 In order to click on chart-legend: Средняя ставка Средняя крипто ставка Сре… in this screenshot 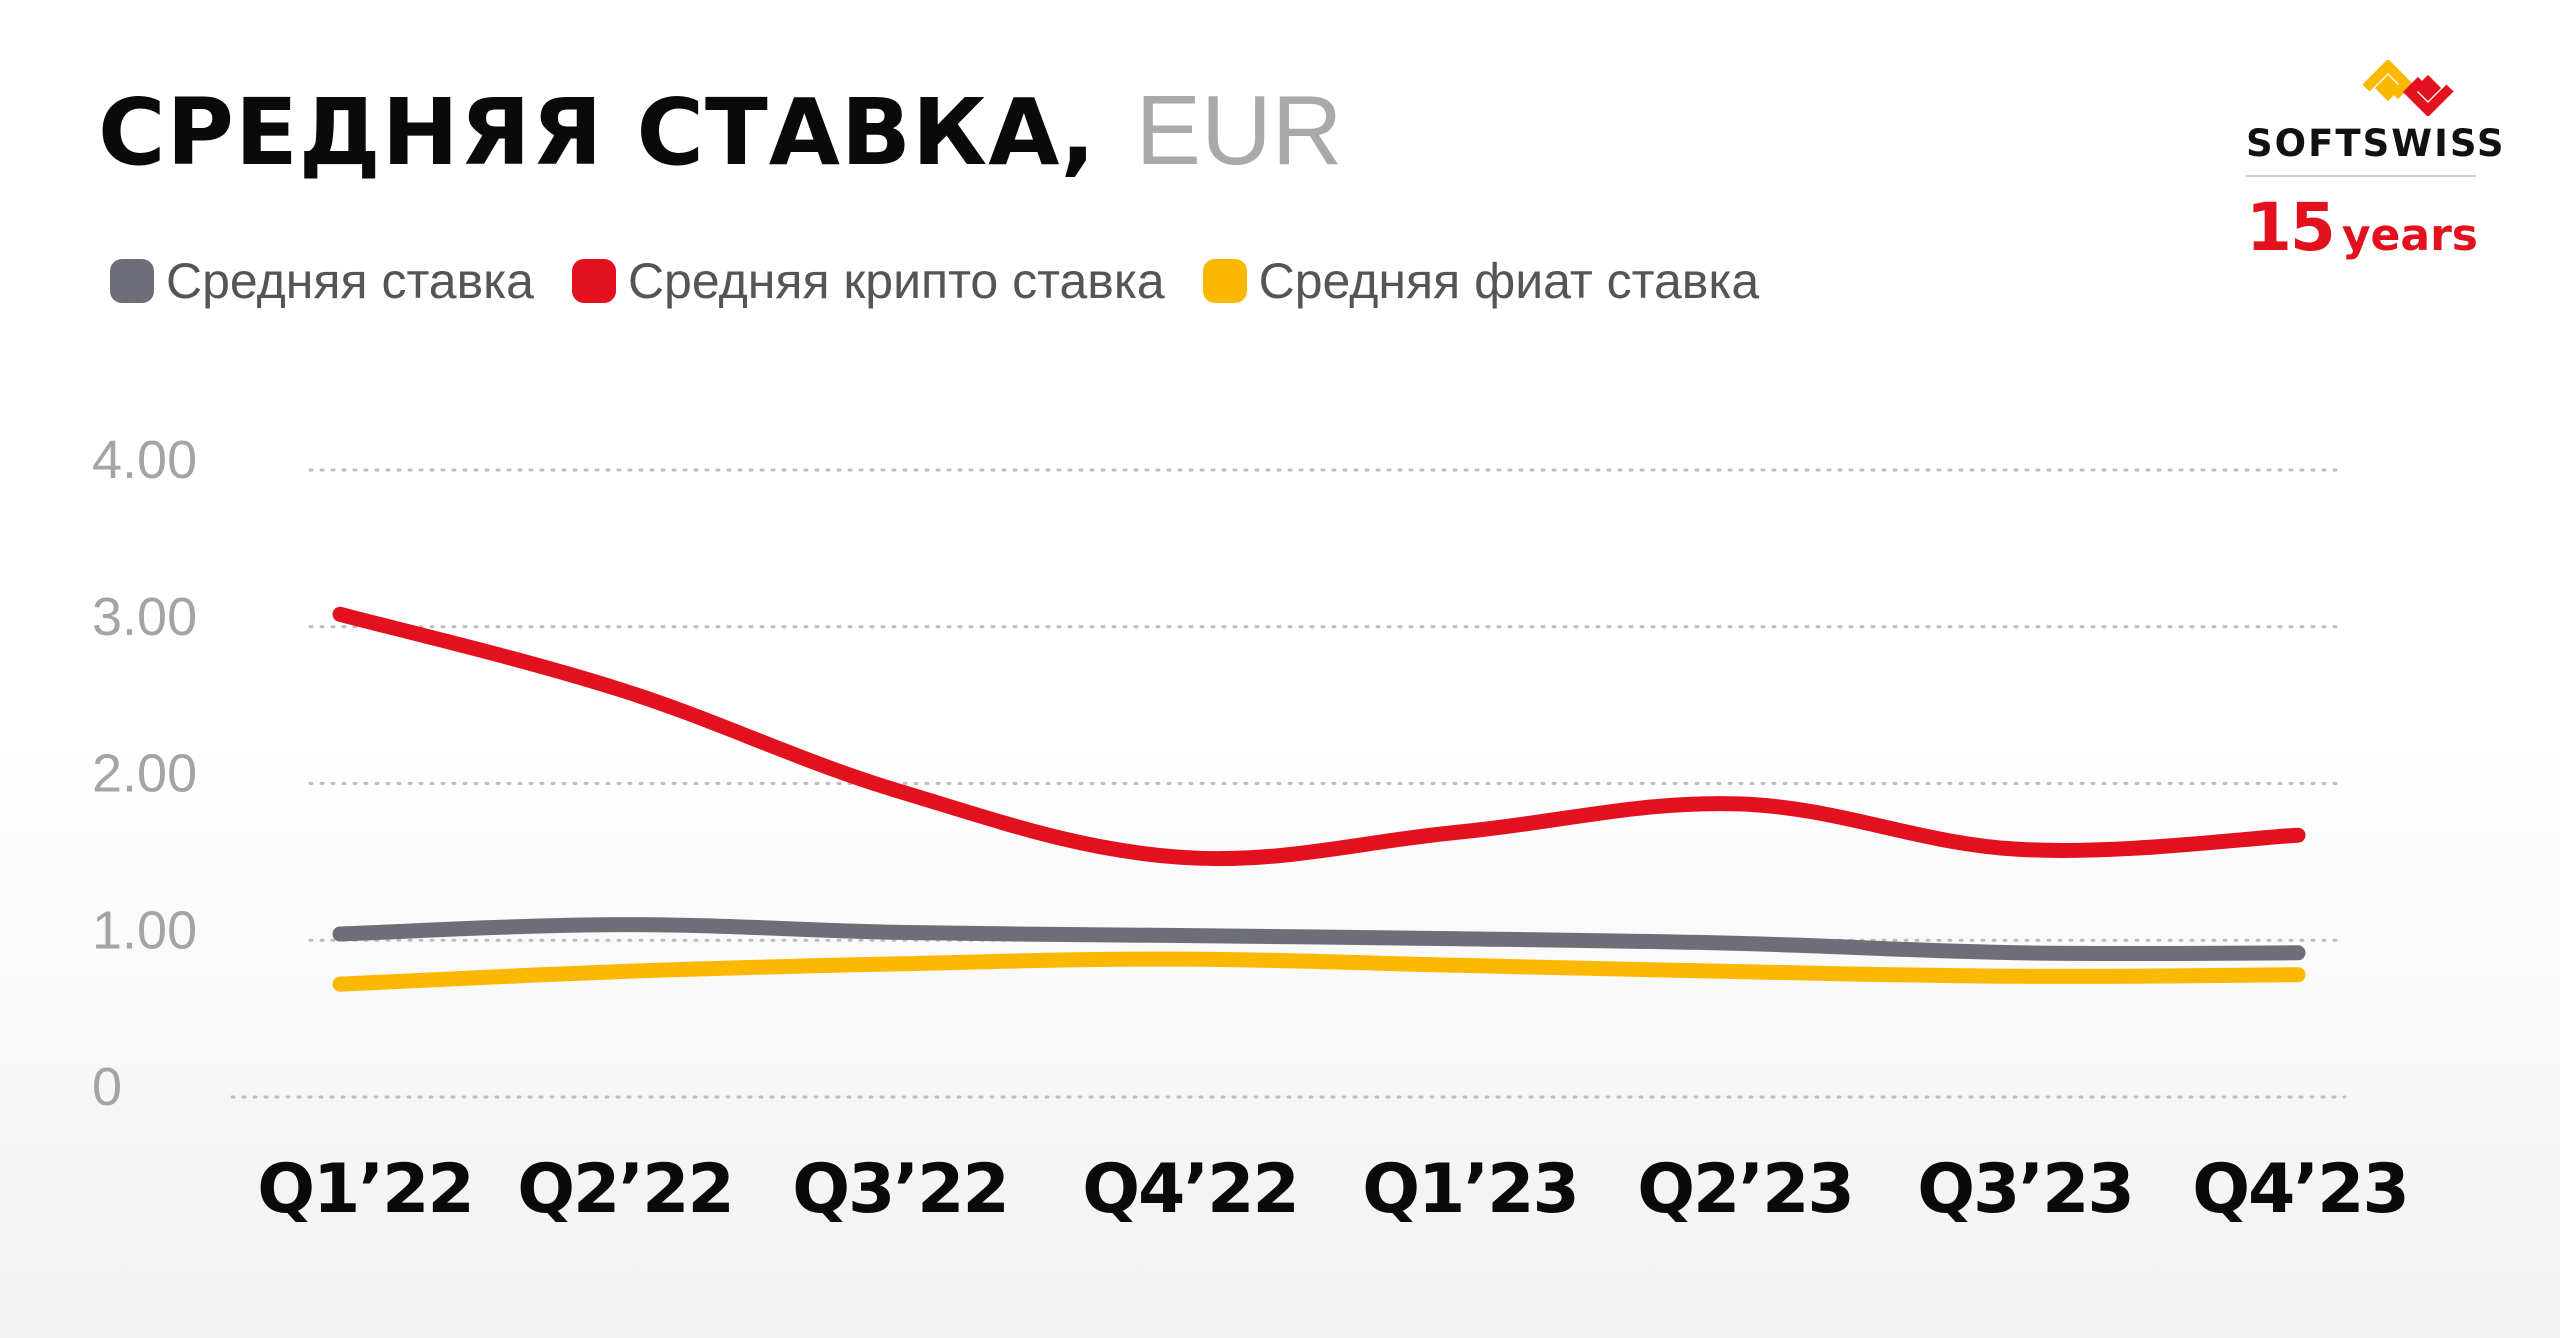, I will do `click(953, 281)`.